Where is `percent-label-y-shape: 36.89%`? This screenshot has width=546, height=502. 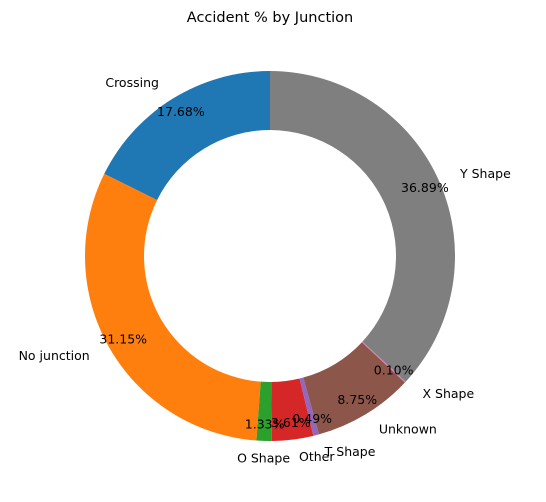
percent-label-y-shape: 36.89% is located at coordinates (425, 187).